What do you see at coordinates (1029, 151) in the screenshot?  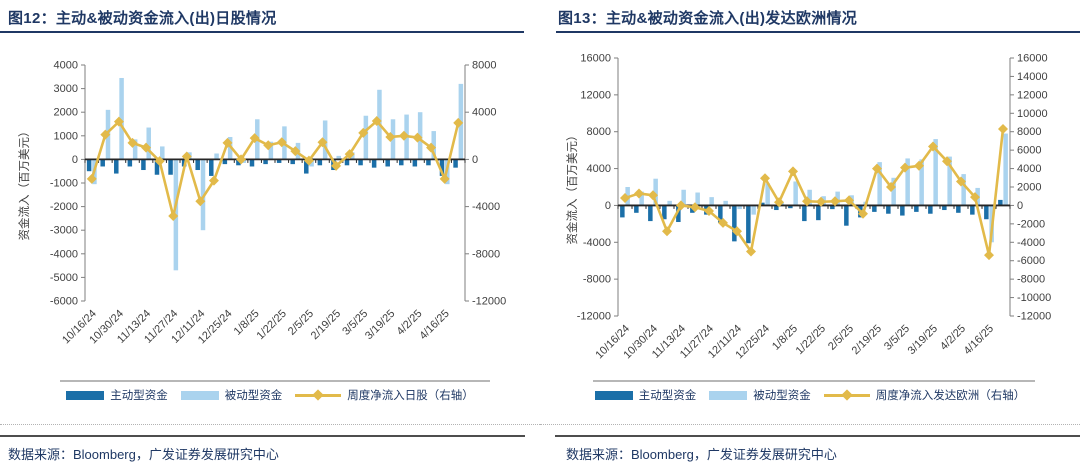 I see `svg-text: 6000` at bounding box center [1029, 151].